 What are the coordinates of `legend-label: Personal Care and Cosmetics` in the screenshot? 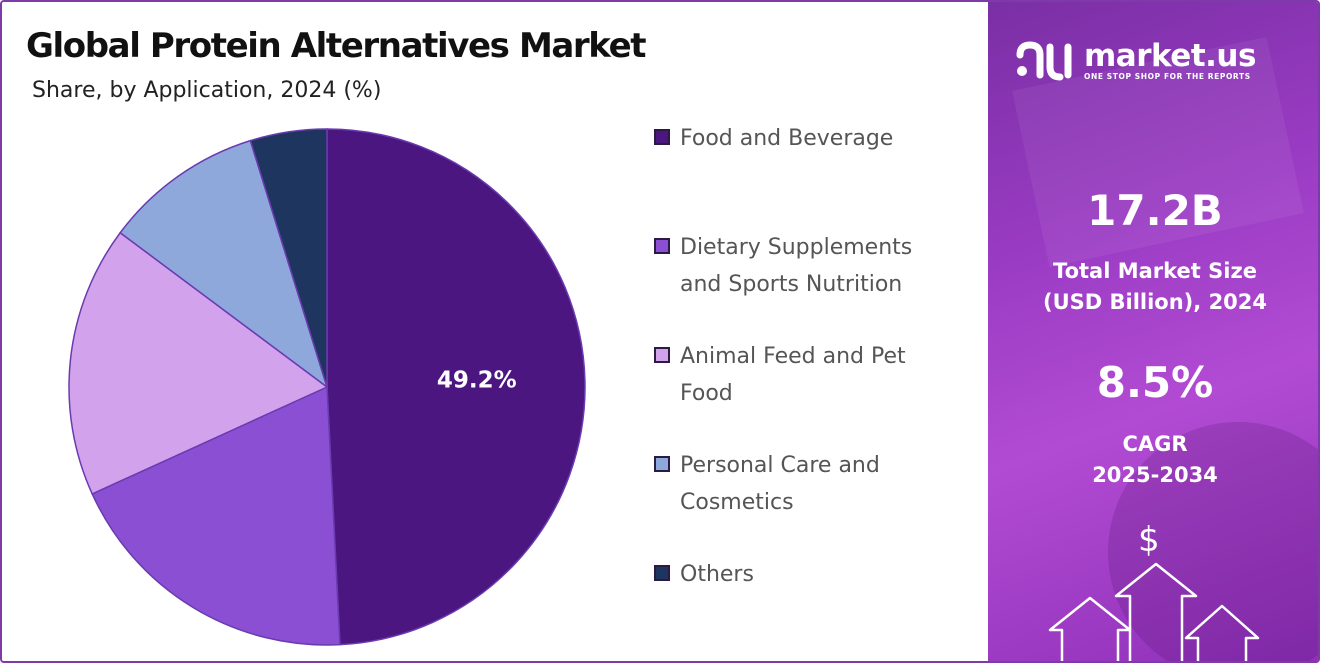 It's located at (780, 484).